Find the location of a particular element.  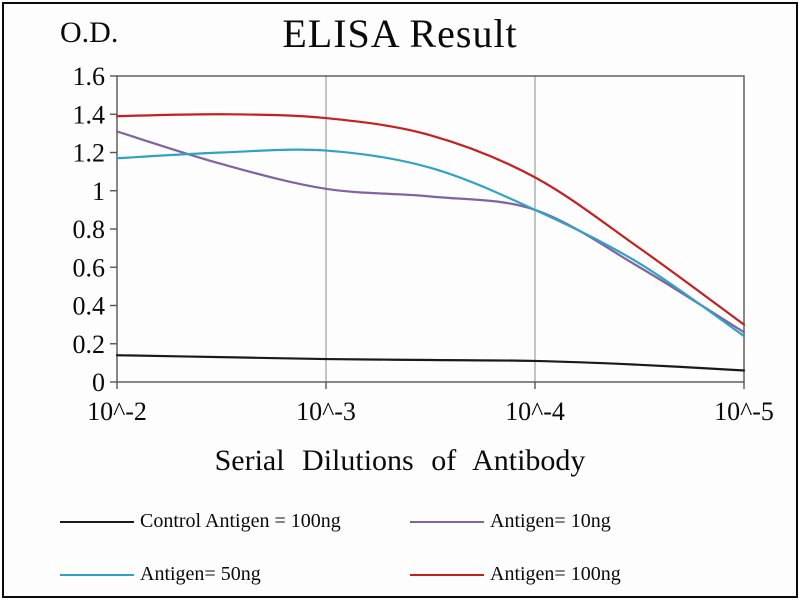

legend-item-antigen-10ng: Antigen= 10ng is located at coordinates (575, 521).